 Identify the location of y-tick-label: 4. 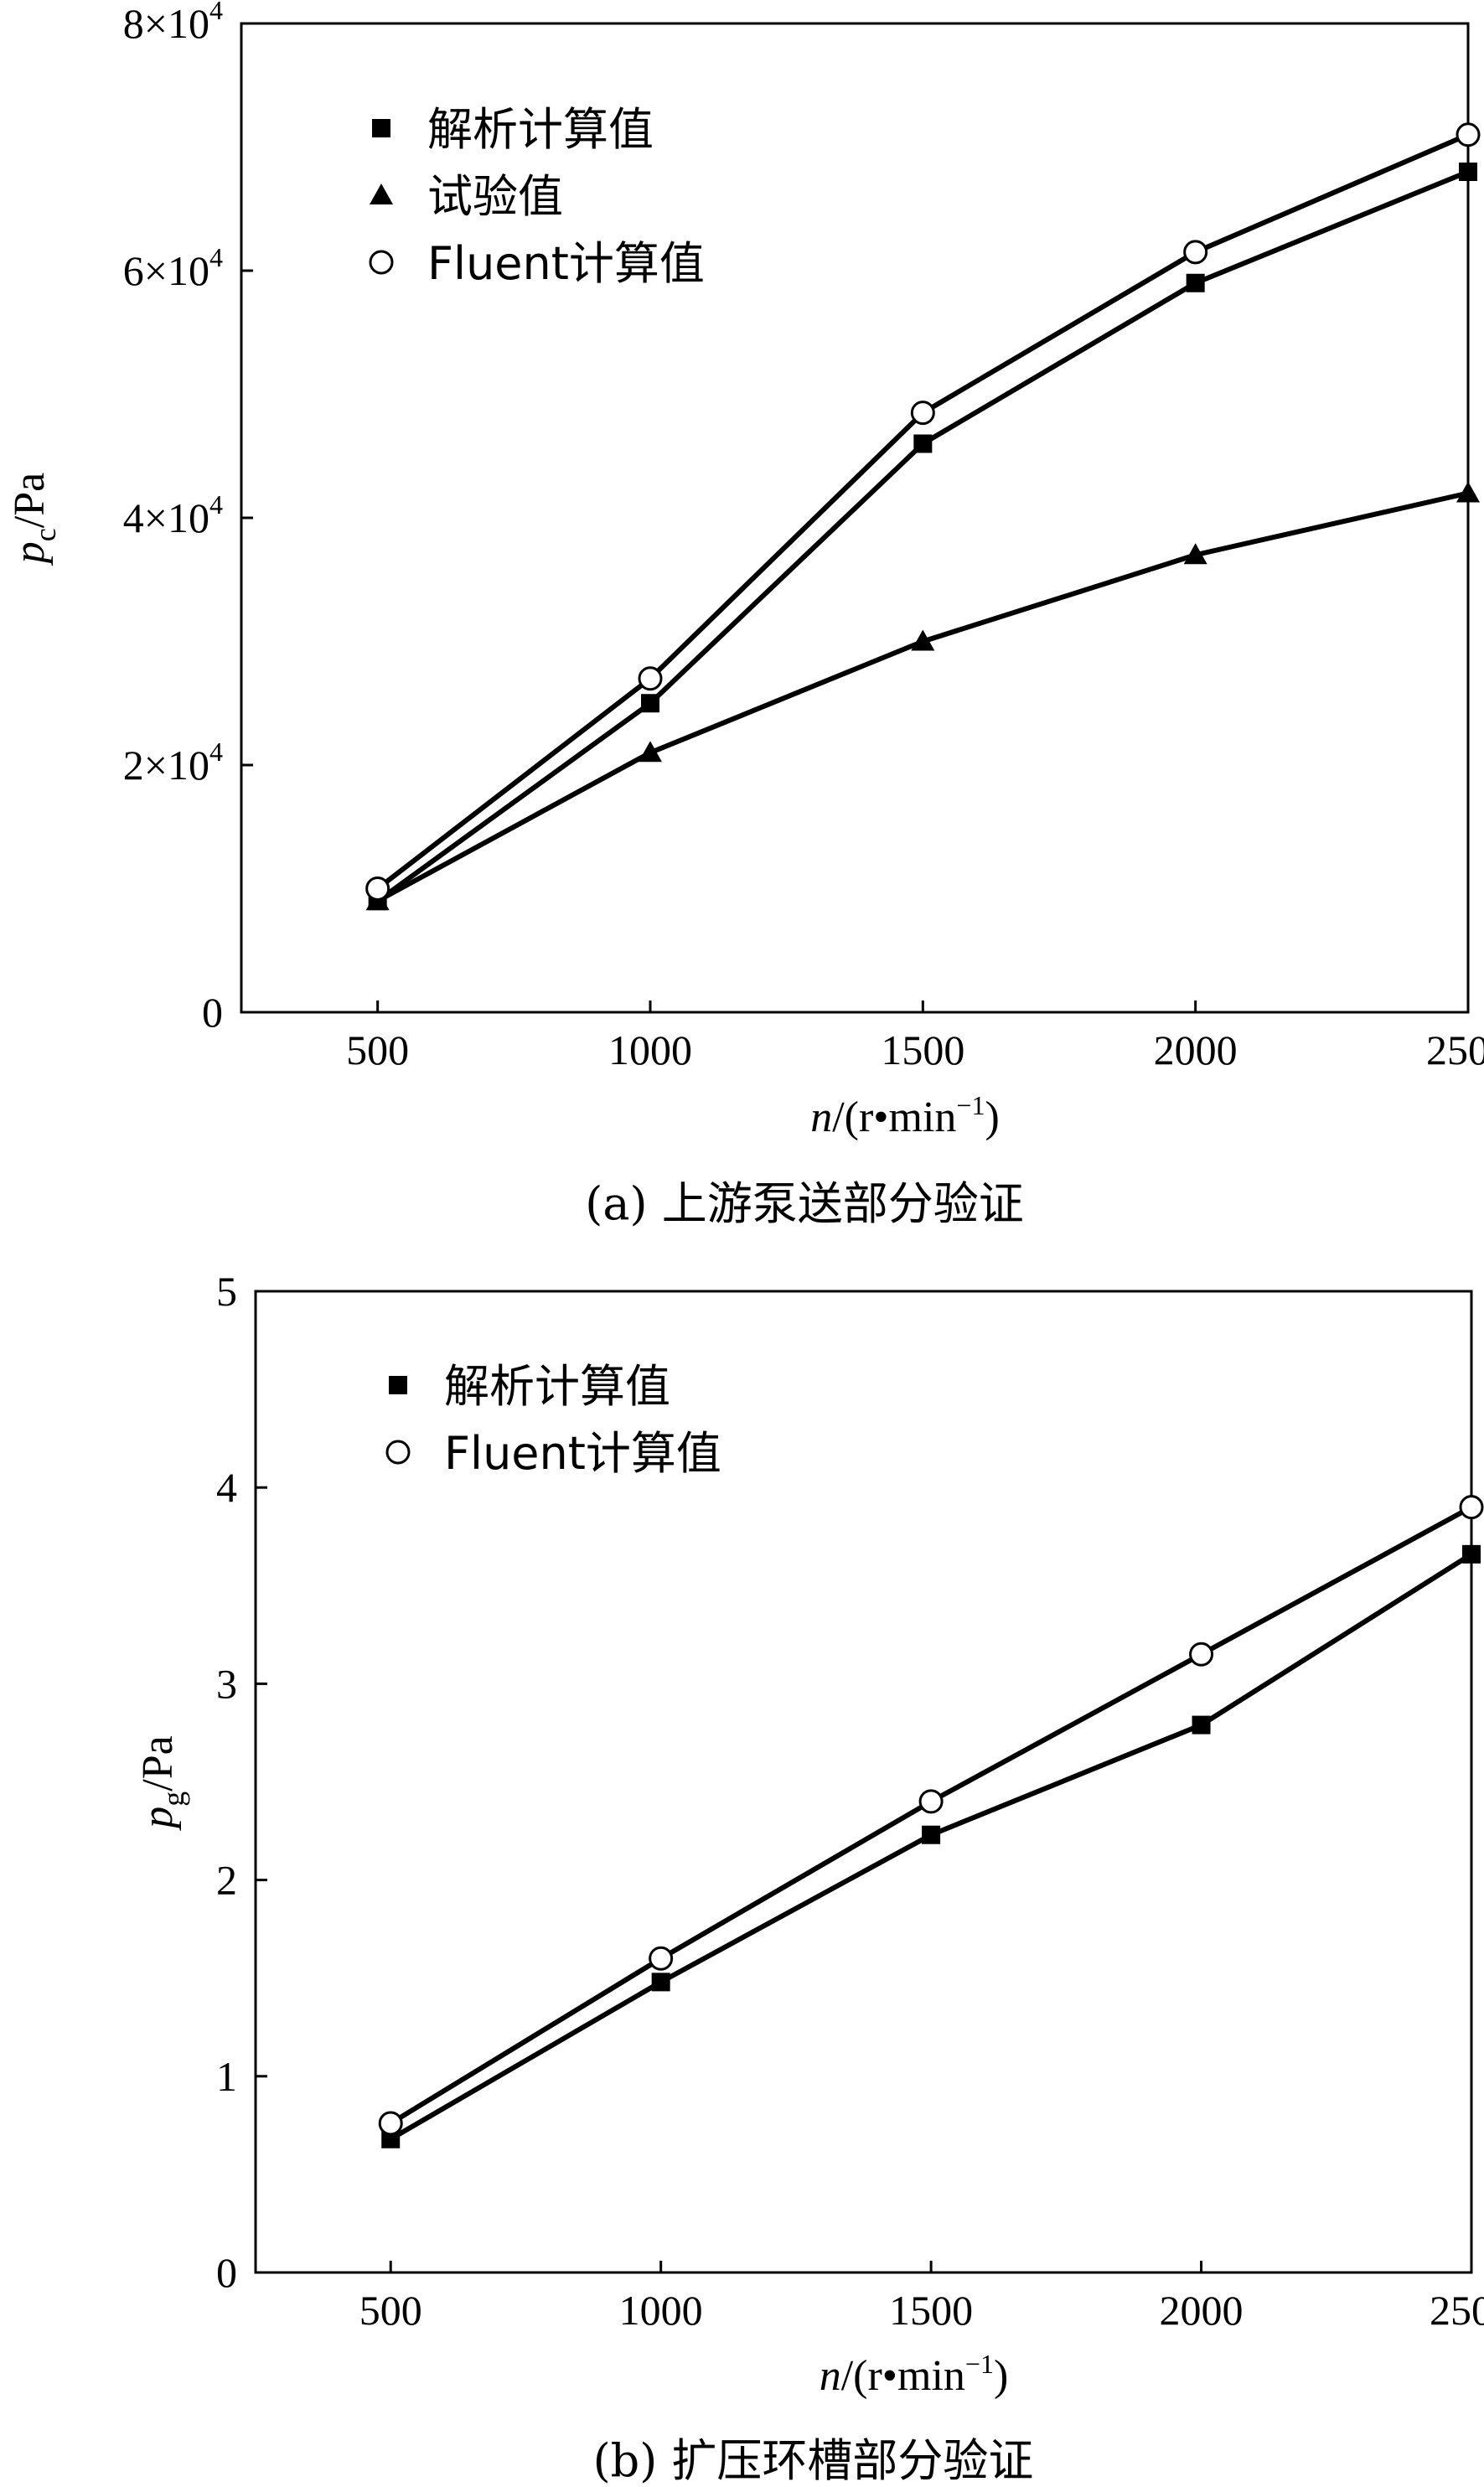
(227, 1488).